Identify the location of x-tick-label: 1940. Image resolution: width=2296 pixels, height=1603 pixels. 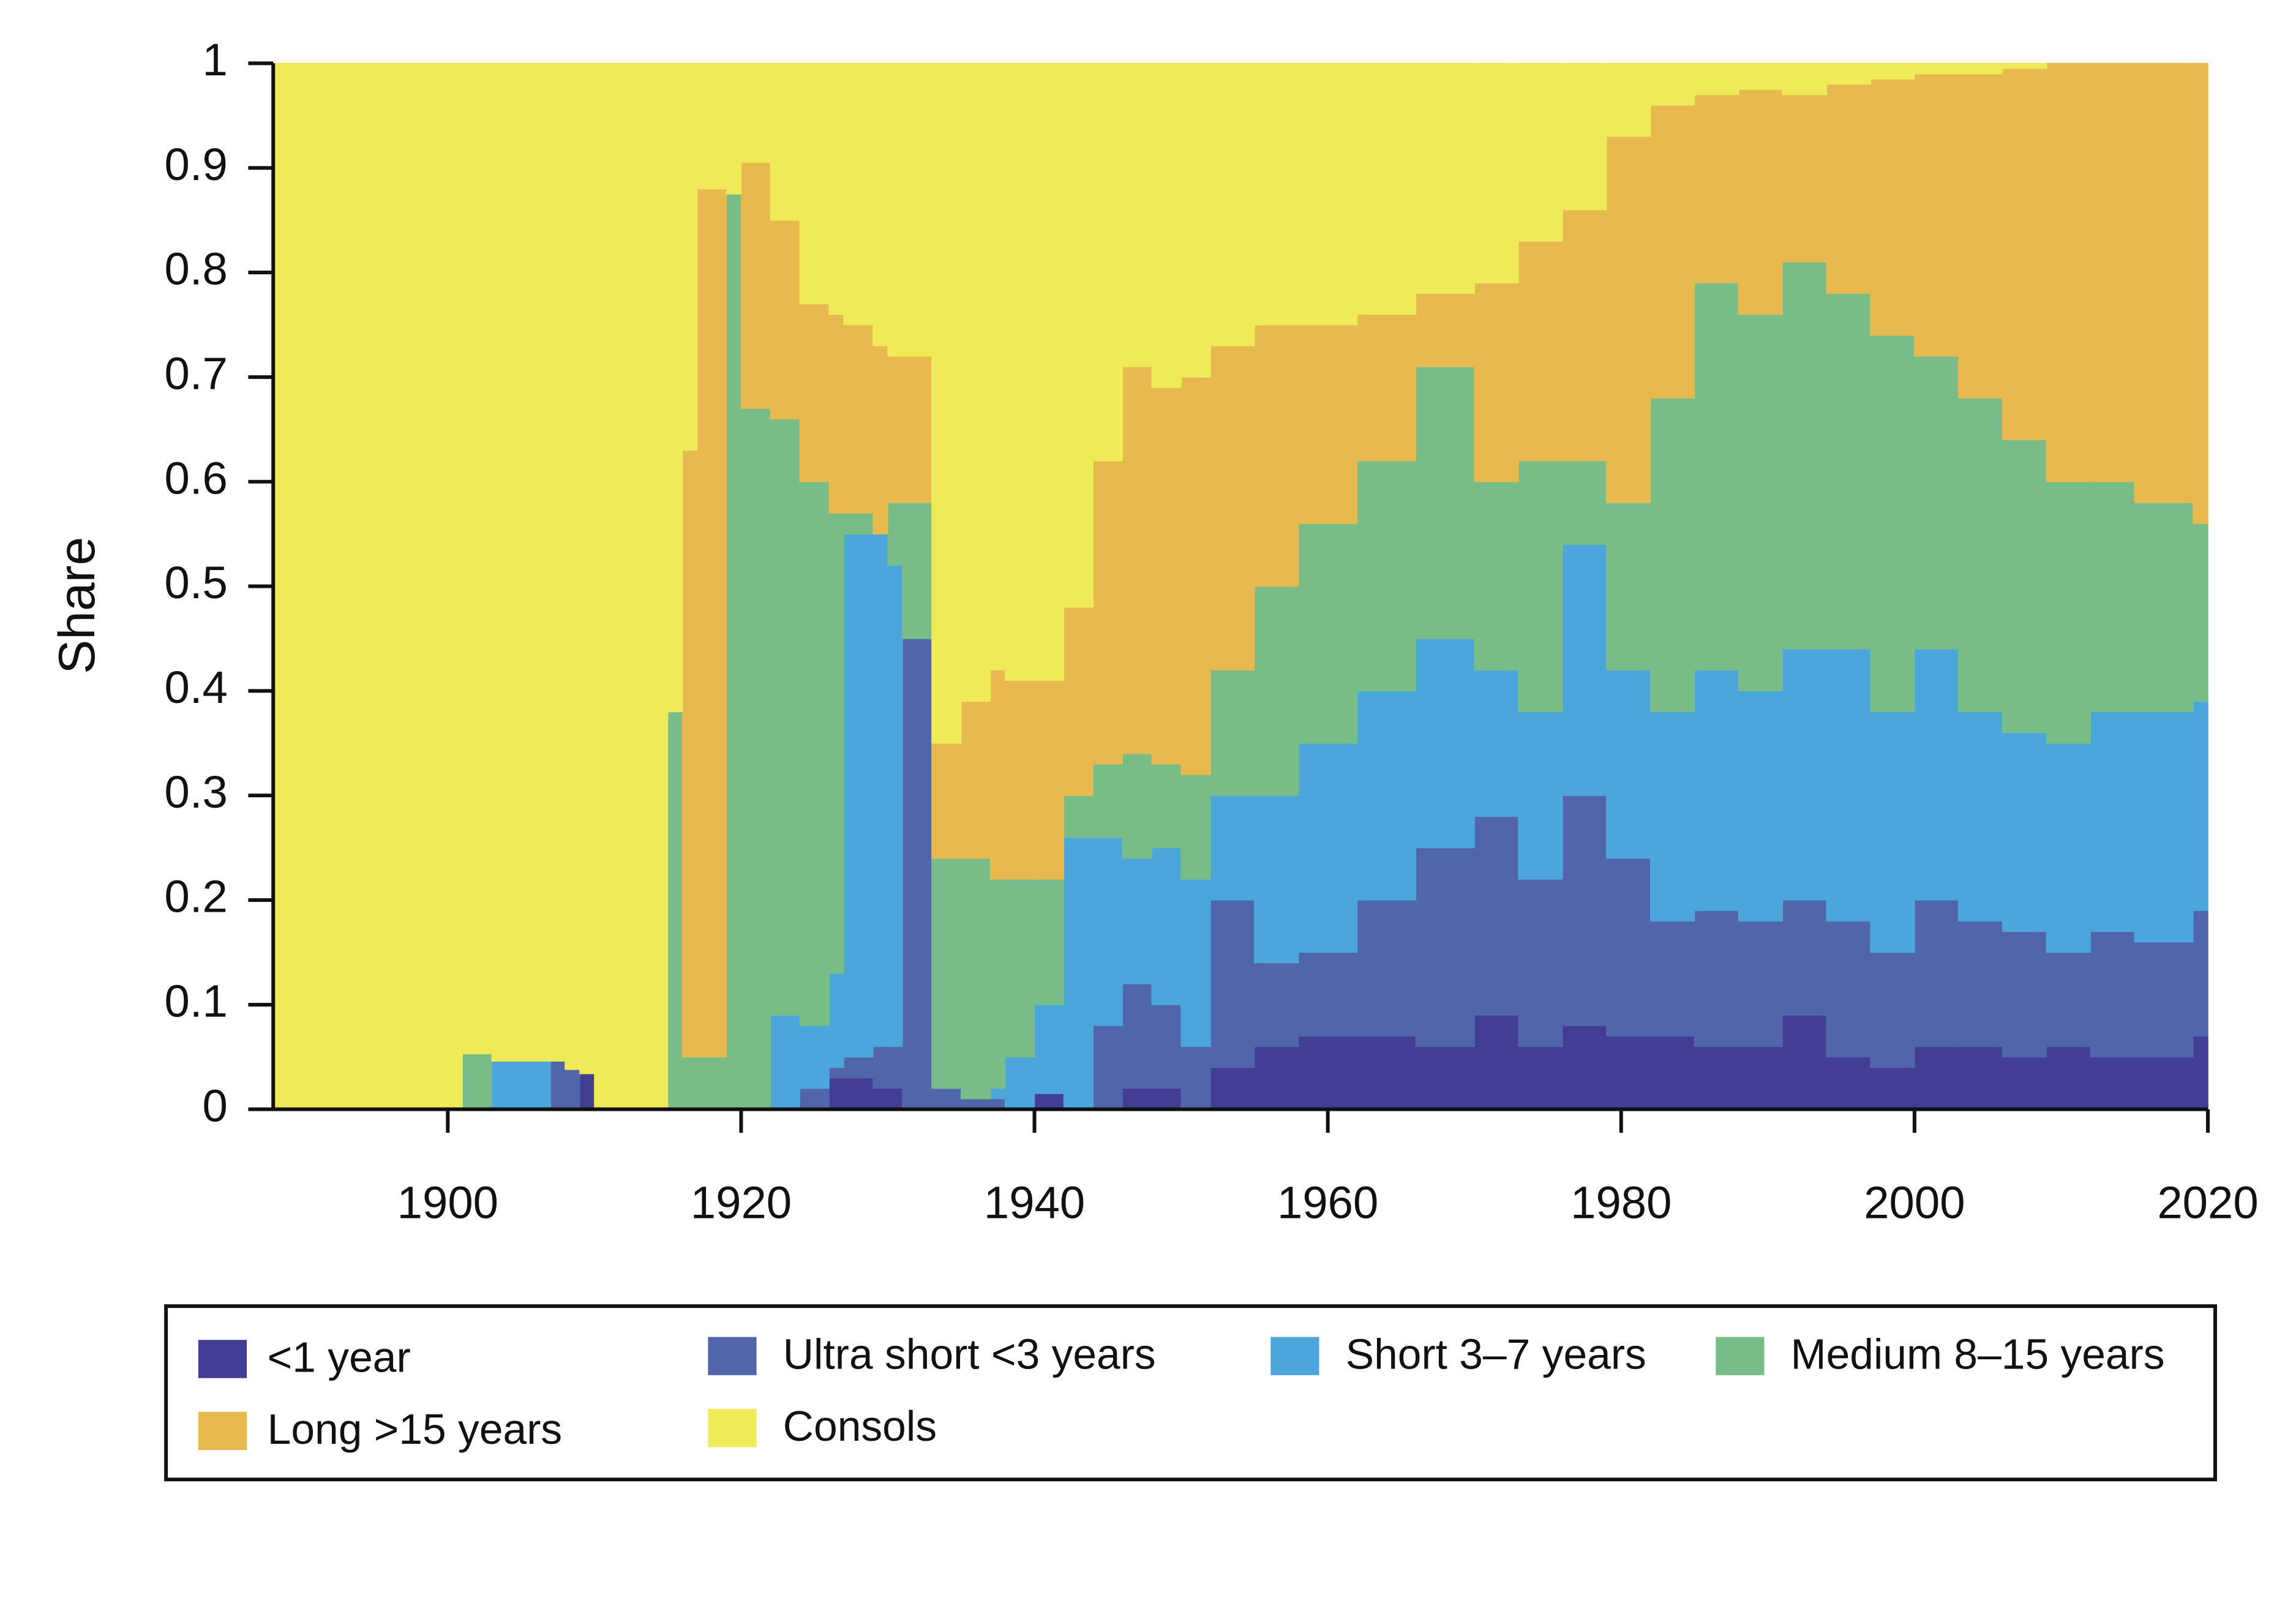
(1034, 1202).